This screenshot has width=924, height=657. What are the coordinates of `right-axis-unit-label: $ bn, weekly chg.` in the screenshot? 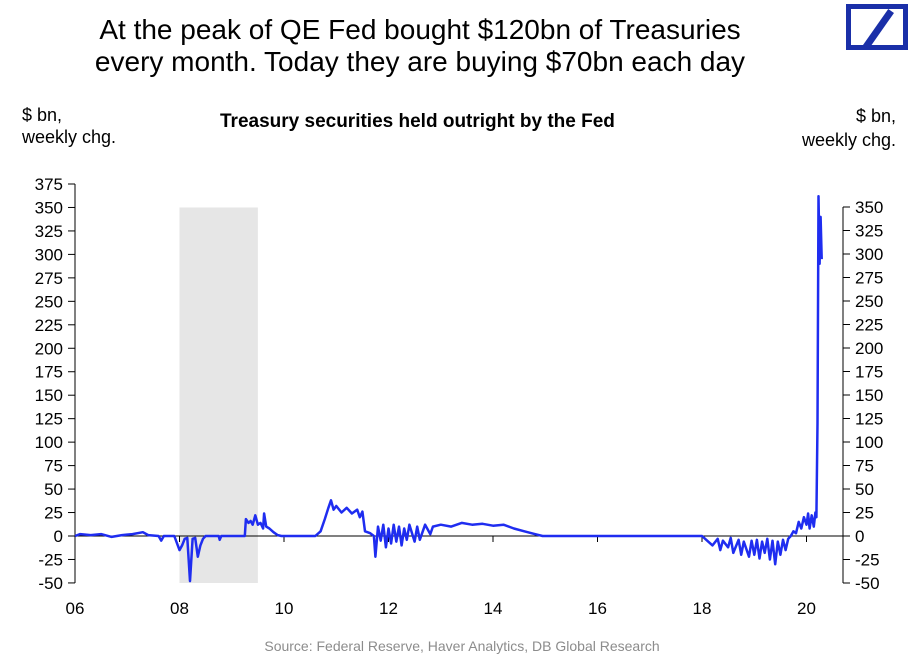 It's located at (849, 128).